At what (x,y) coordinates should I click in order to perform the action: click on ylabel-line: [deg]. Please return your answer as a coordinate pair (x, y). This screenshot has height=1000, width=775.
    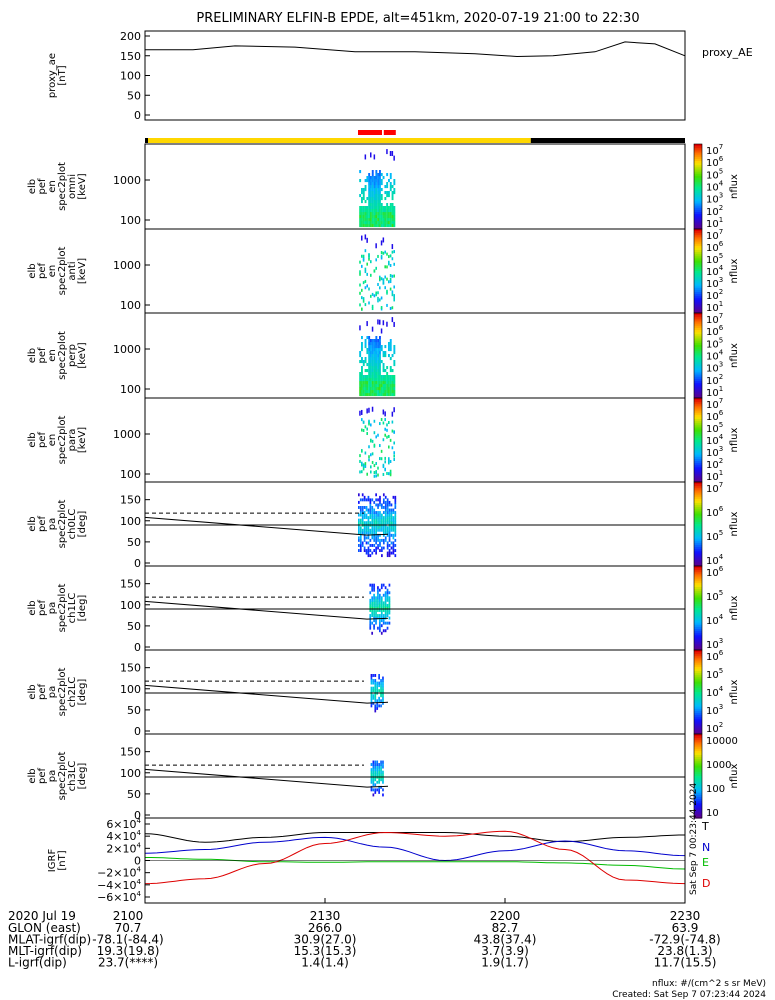
    Looking at the image, I should click on (82, 524).